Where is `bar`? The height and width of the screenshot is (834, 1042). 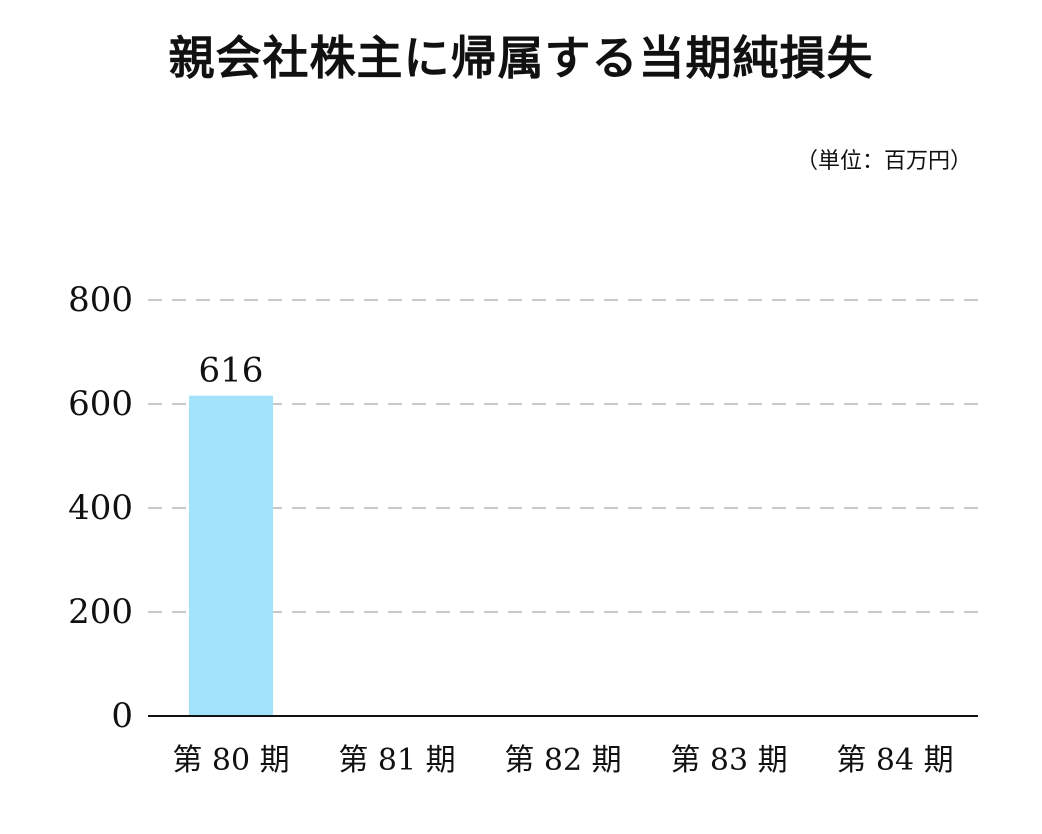 bar is located at coordinates (231, 555).